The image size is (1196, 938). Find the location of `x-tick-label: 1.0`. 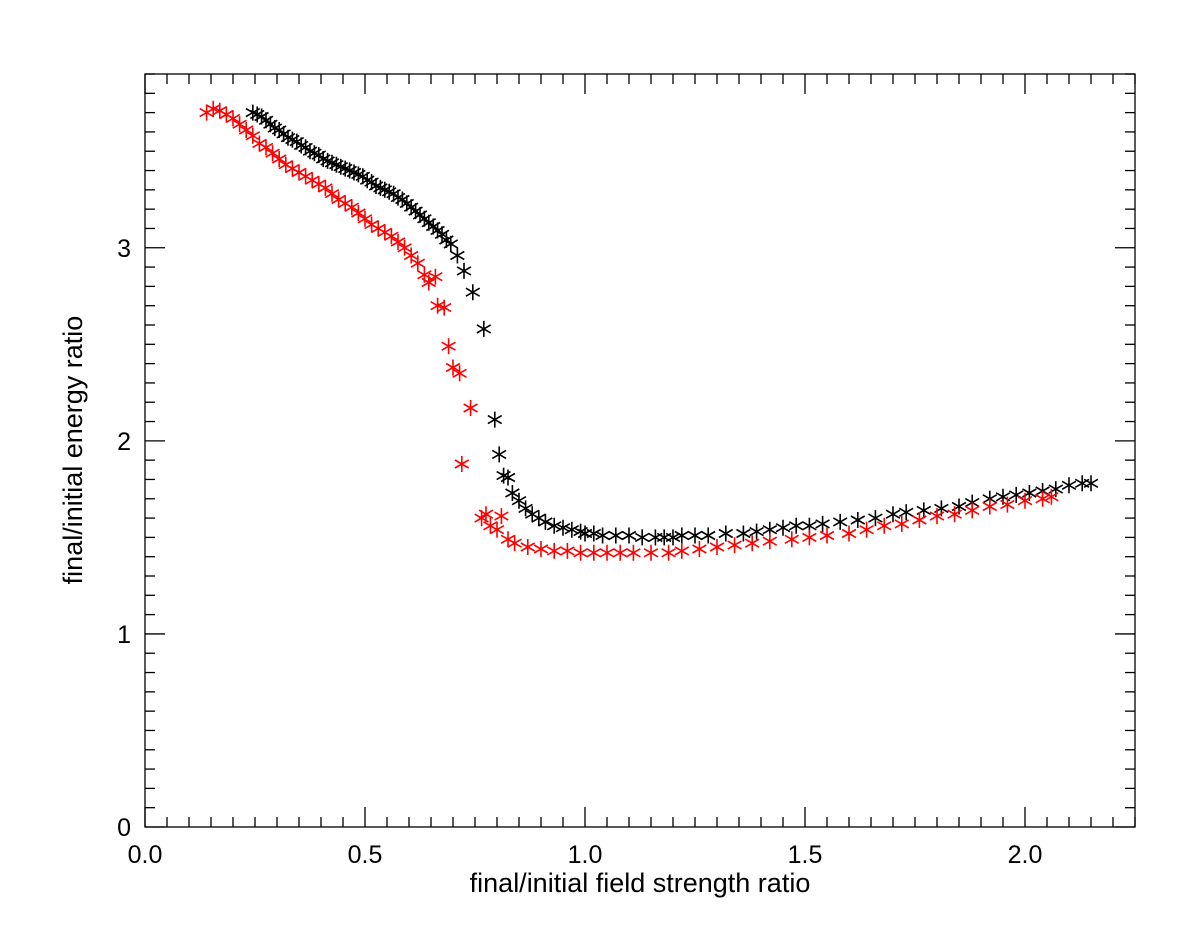

x-tick-label: 1.0 is located at coordinates (585, 855).